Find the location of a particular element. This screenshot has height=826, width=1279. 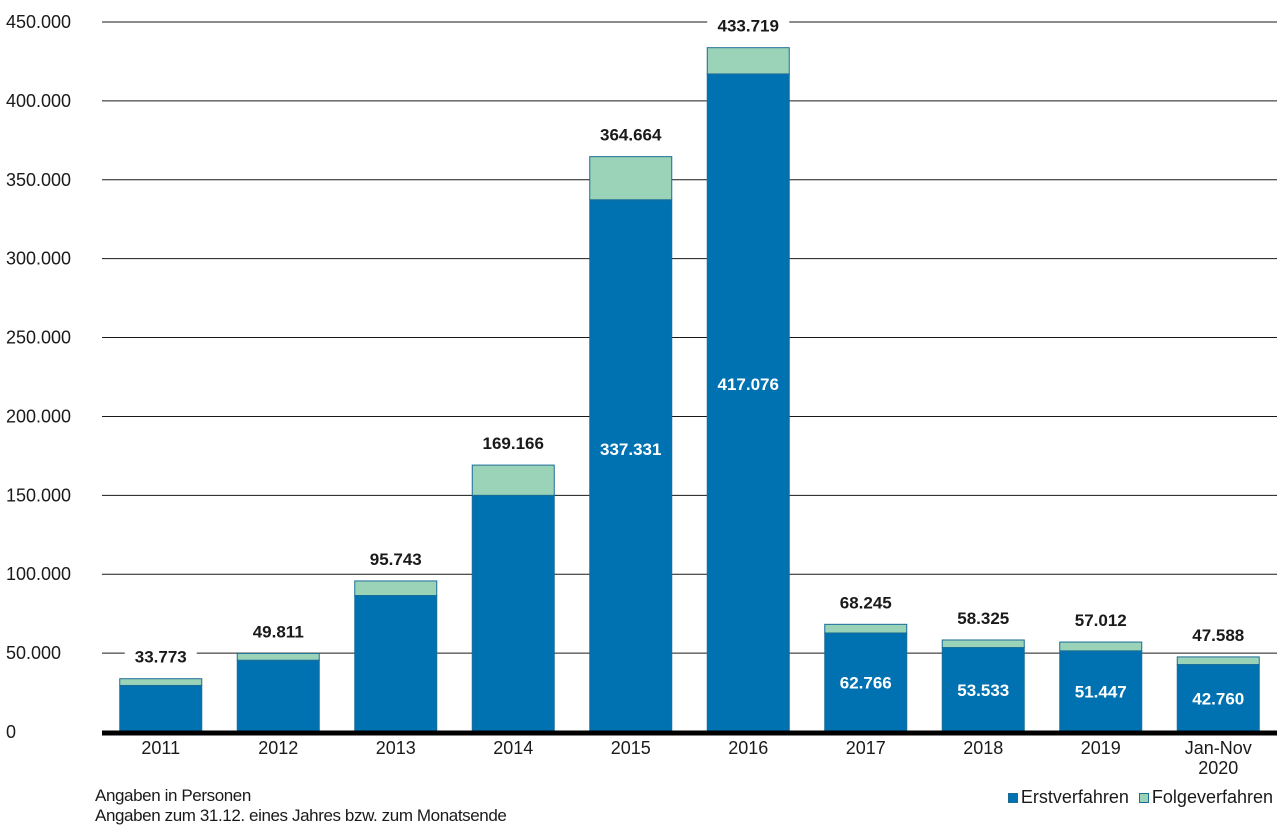

erstverfahren-value-label: 53.533 is located at coordinates (983, 690).